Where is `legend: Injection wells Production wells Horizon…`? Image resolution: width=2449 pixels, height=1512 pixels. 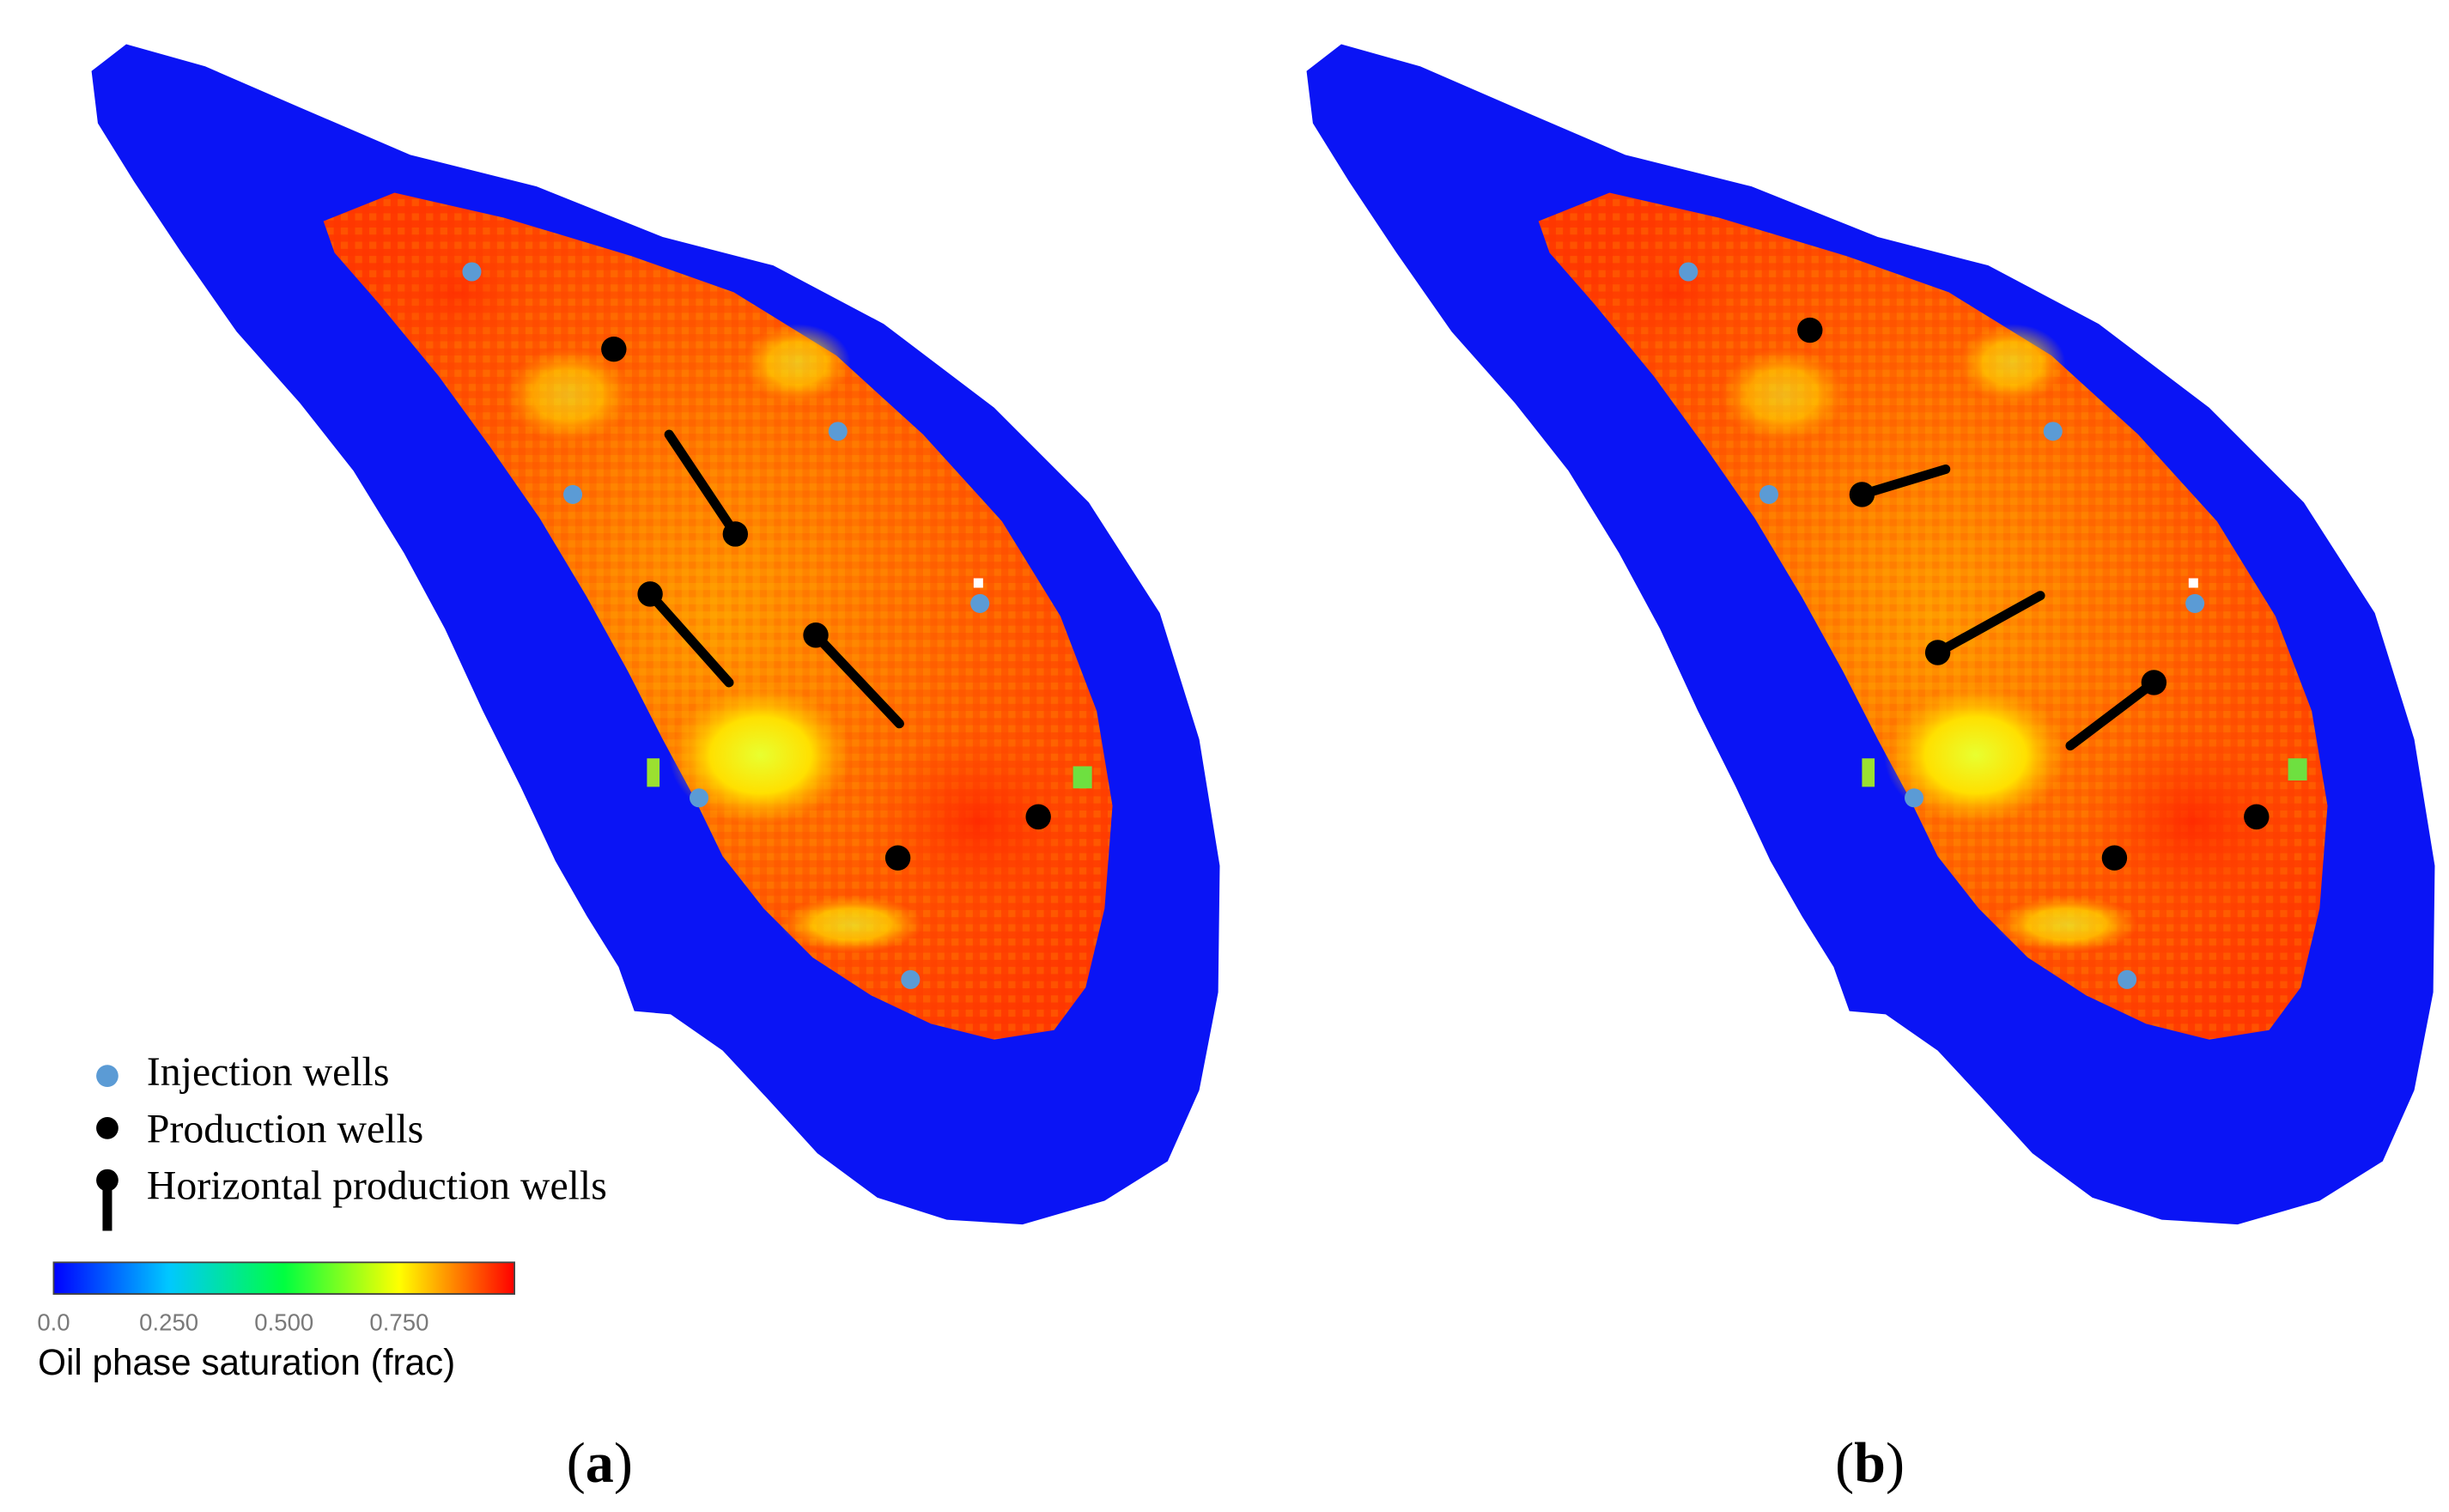
legend: Injection wells Production wells Horizon… is located at coordinates (351, 1140).